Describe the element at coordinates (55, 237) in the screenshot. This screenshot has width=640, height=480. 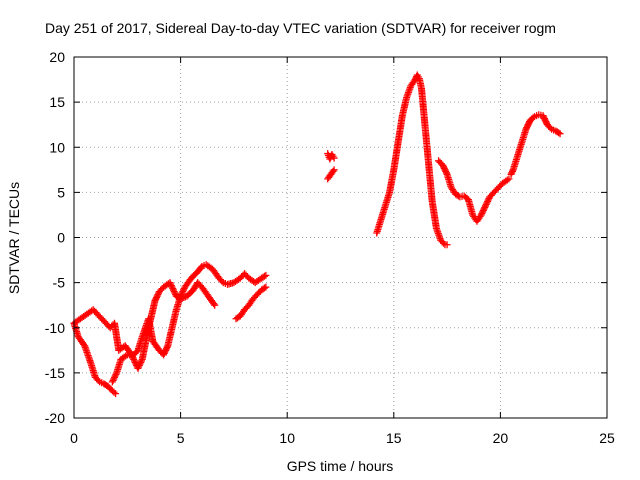
I see `y-tick-labels: -20 -15 -10 -5 0 5 10 15 20` at that location.